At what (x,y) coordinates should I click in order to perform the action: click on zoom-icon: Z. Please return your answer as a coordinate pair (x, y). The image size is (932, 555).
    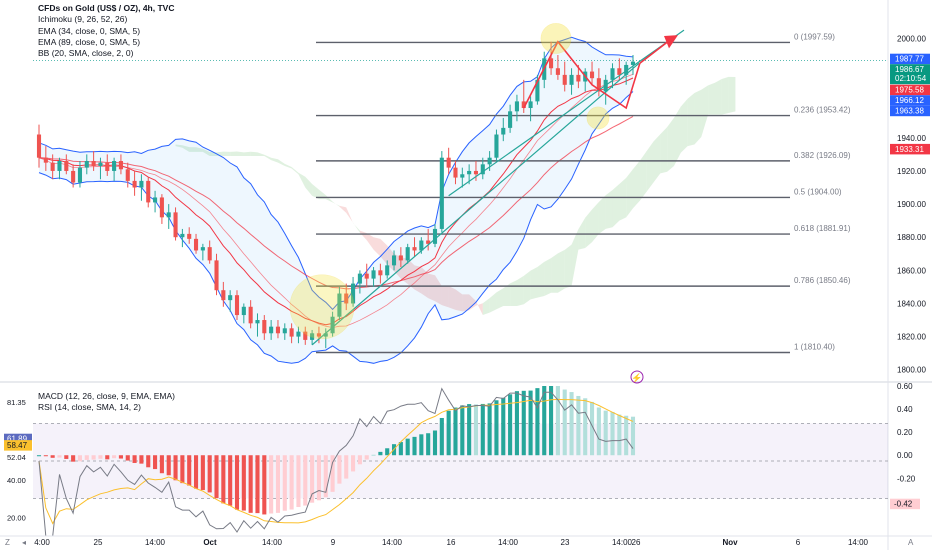
    Looking at the image, I should click on (7, 542).